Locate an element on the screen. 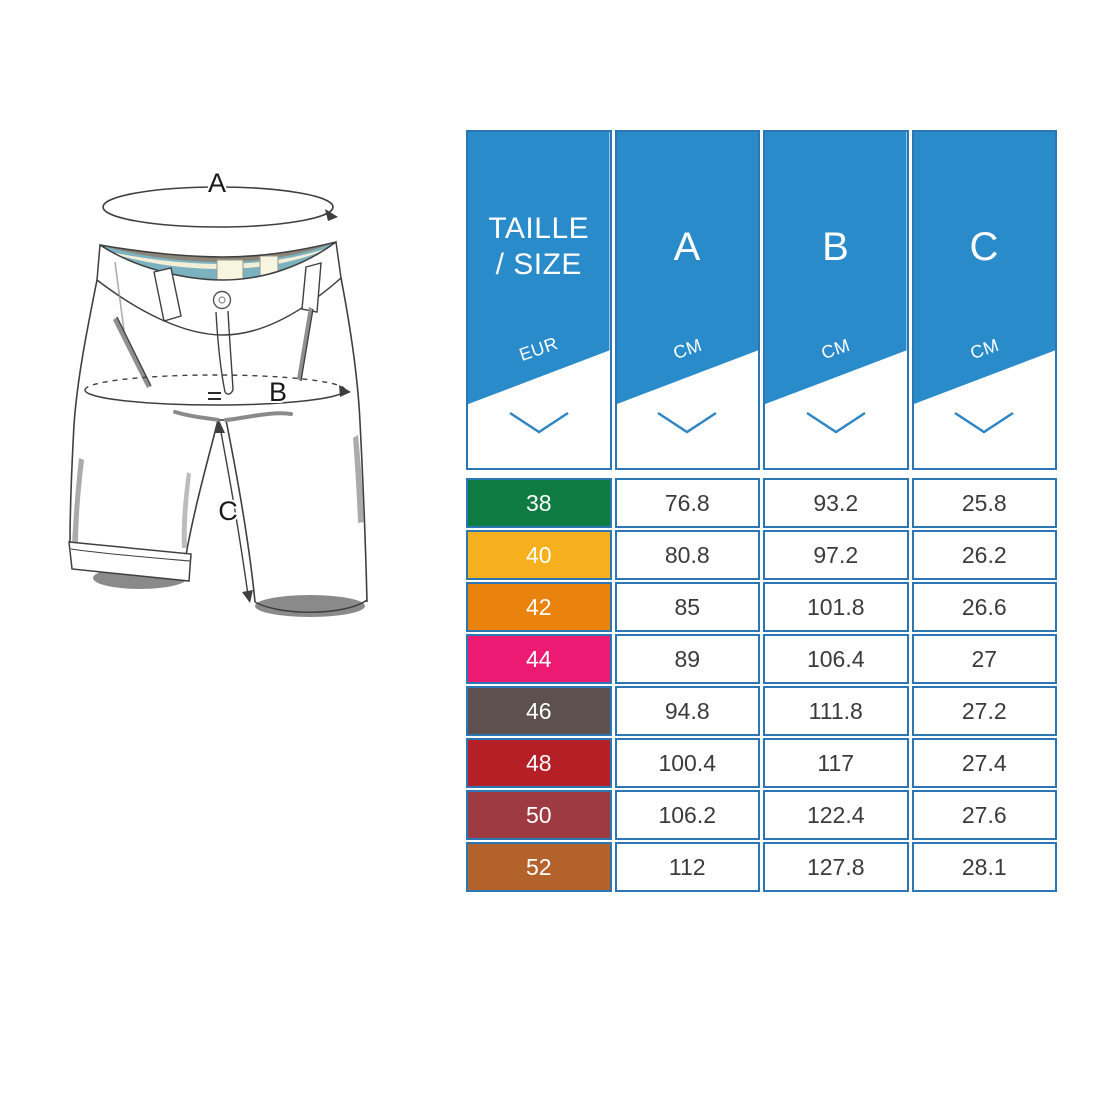 Image resolution: width=1100 pixels, height=1100 pixels. right-hem is located at coordinates (311, 606).